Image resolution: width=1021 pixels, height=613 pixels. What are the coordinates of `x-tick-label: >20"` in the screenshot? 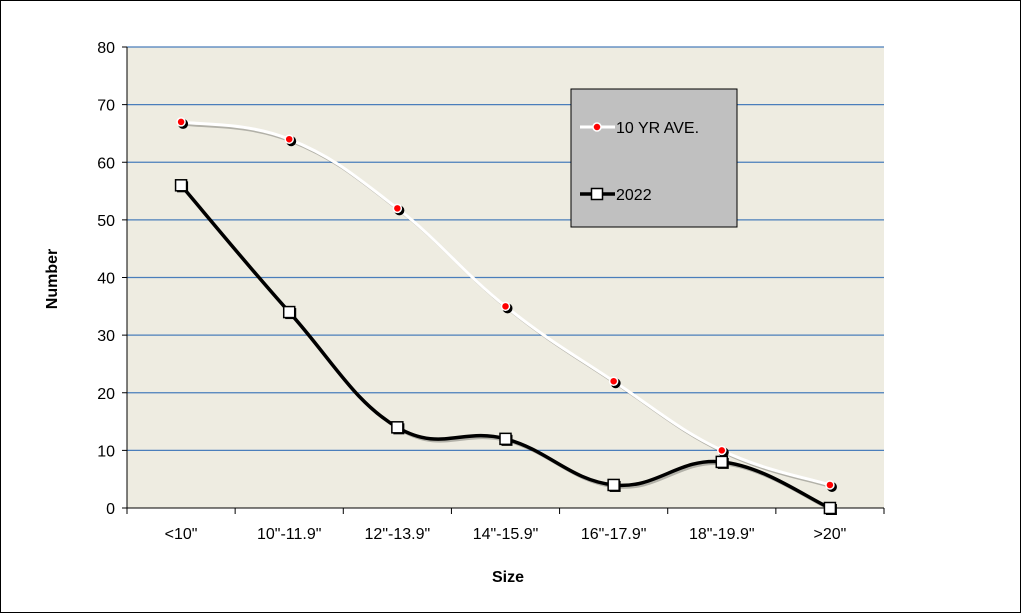 It's located at (830, 534).